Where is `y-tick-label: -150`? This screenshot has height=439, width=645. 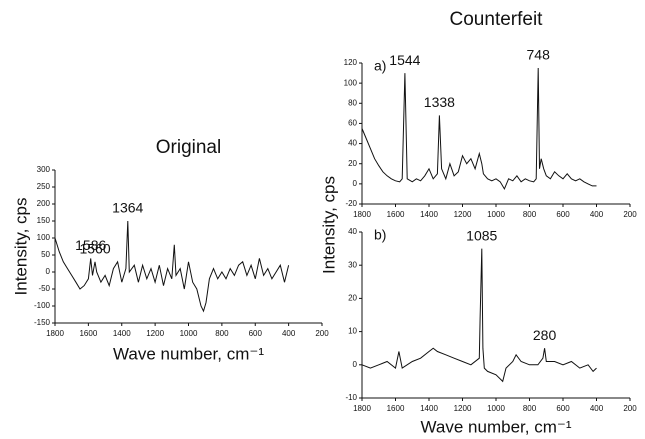 y-tick-label: -150 is located at coordinates (42, 322).